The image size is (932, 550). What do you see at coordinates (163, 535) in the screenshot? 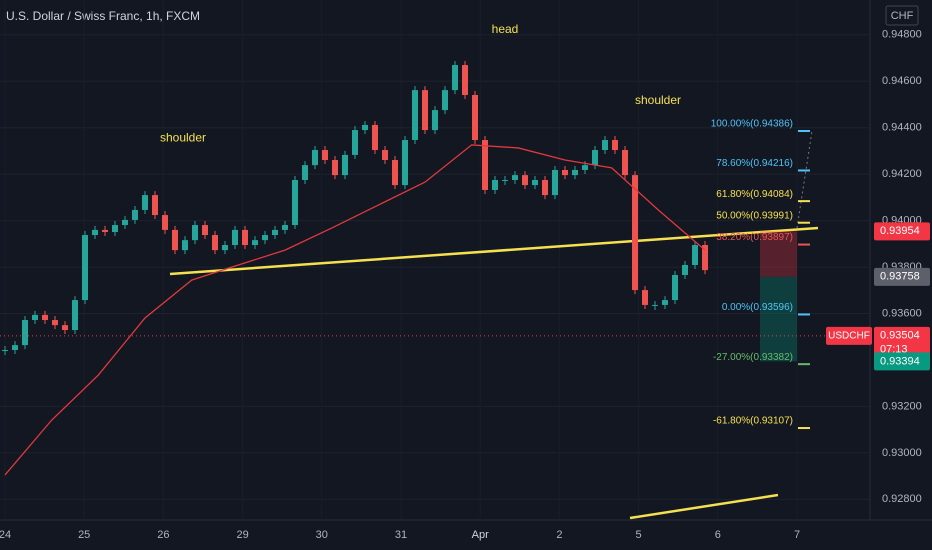
I see `x-tick-label: 26` at bounding box center [163, 535].